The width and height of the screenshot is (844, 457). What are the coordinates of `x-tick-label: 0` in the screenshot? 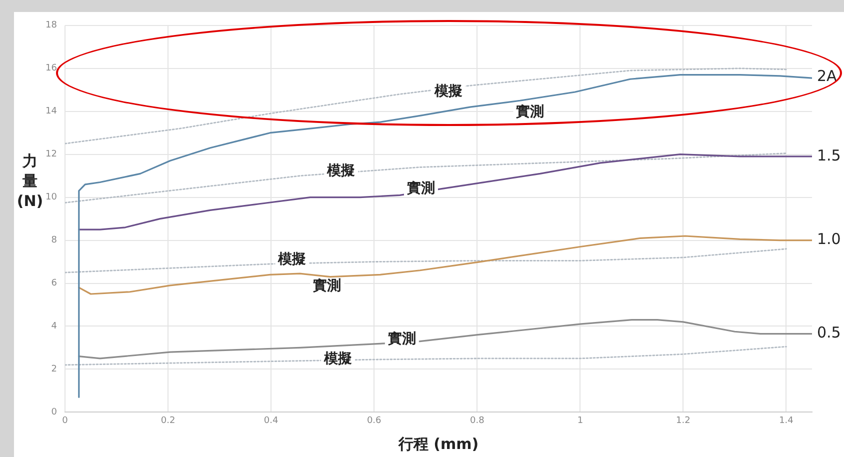 It's located at (65, 421).